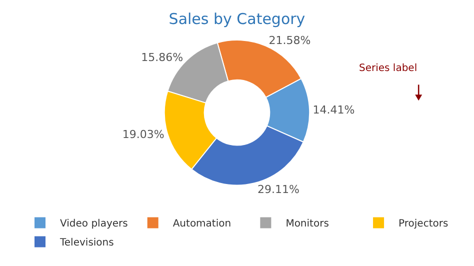 The height and width of the screenshot is (266, 474). I want to click on data-label: 29.11%, so click(278, 189).